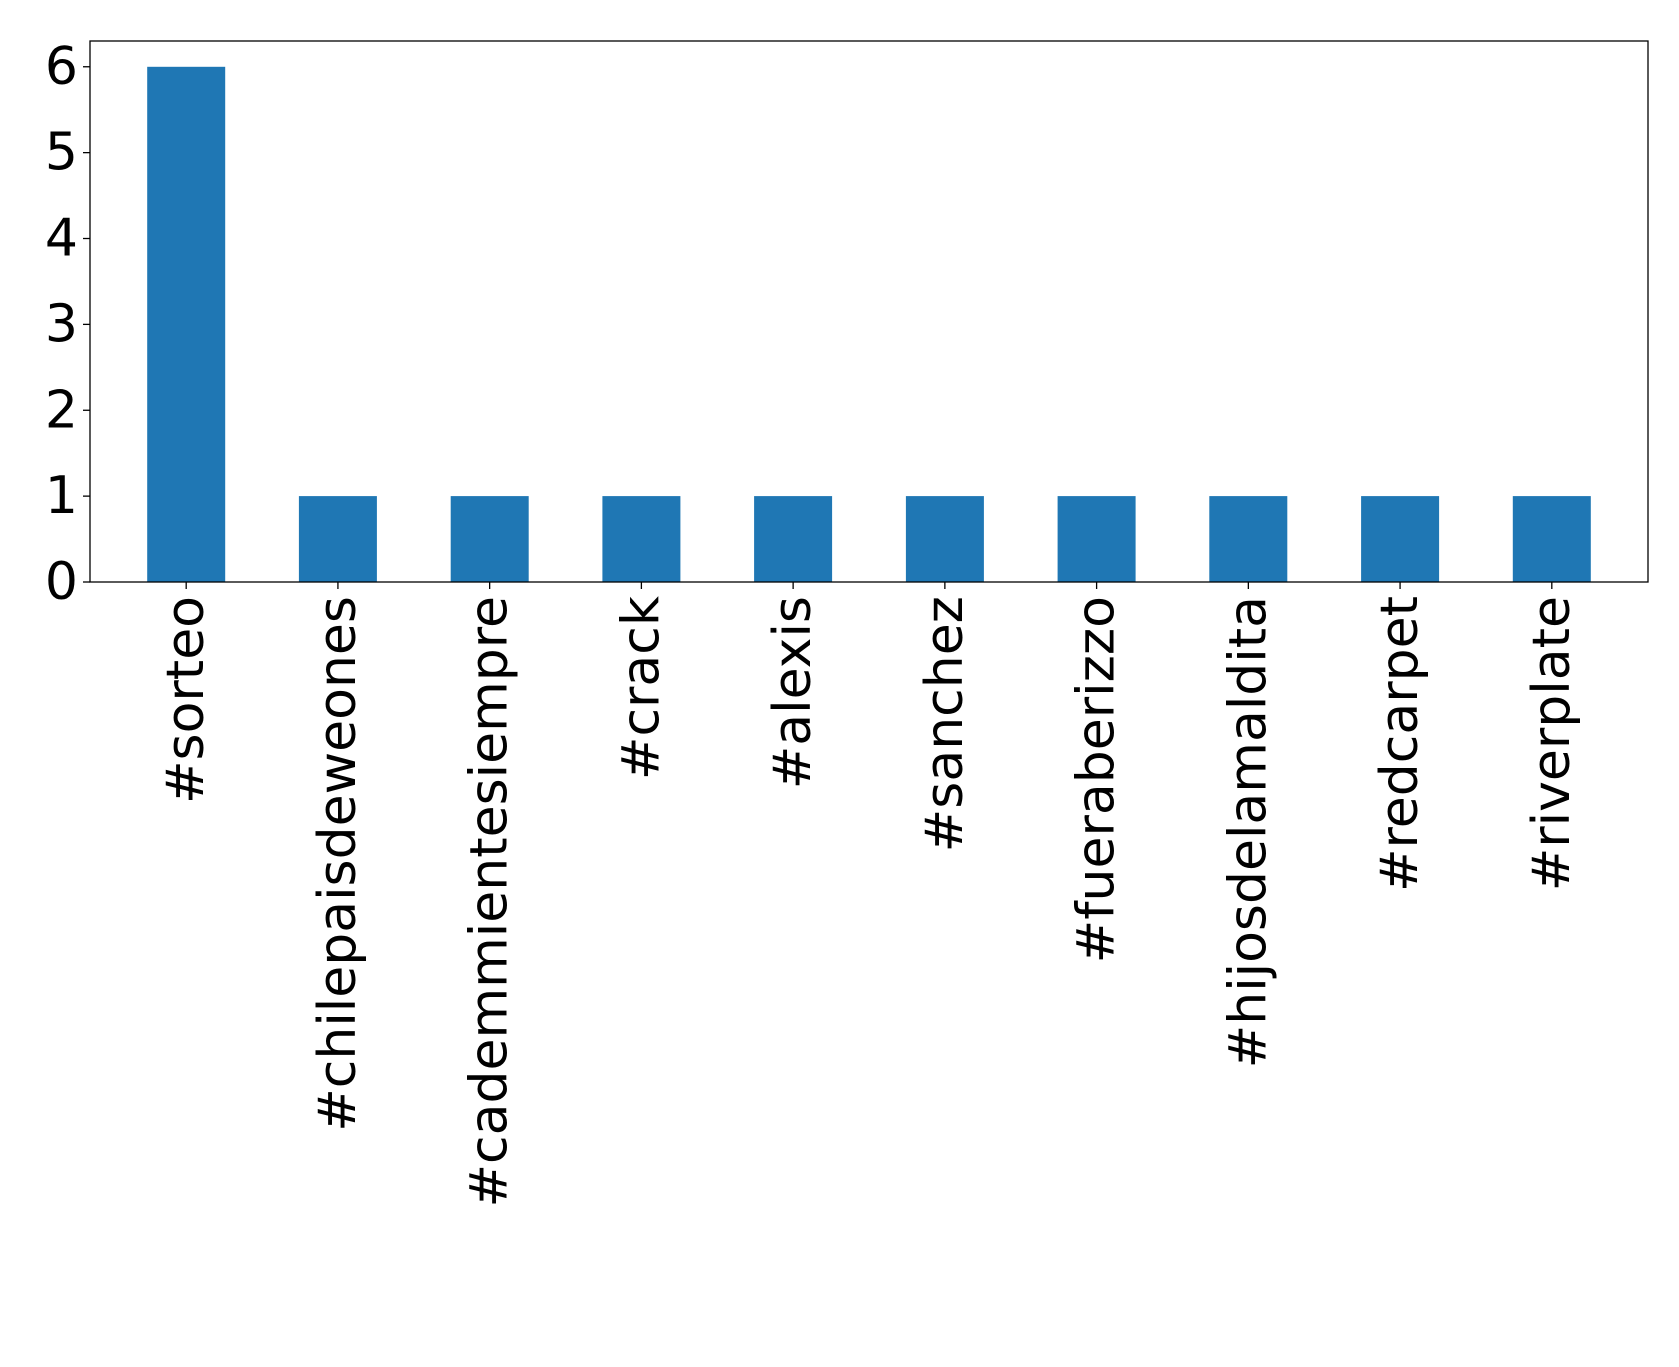 Image resolution: width=1679 pixels, height=1367 pixels. What do you see at coordinates (489, 539) in the screenshot?
I see `bar-cademmientesiempre` at bounding box center [489, 539].